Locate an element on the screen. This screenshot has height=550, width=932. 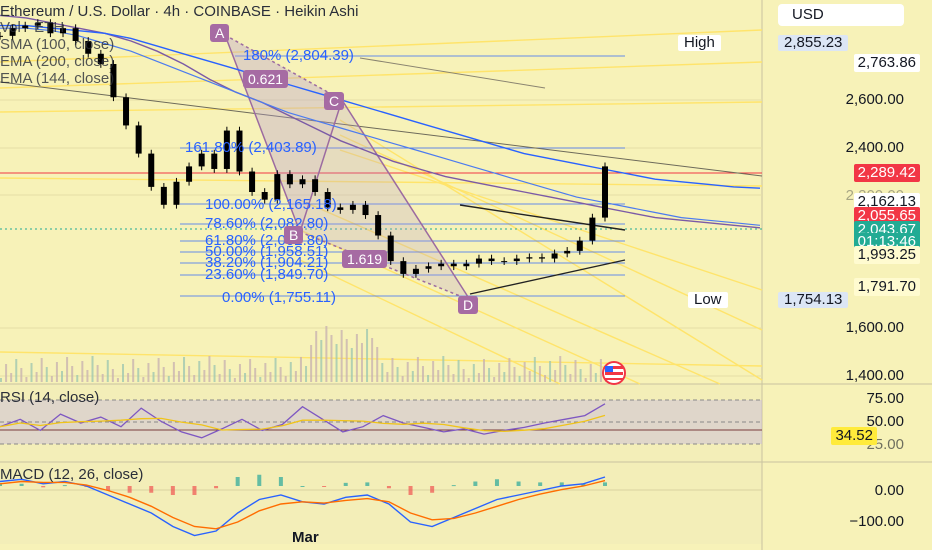
pattern-point-c: C is located at coordinates (334, 101).